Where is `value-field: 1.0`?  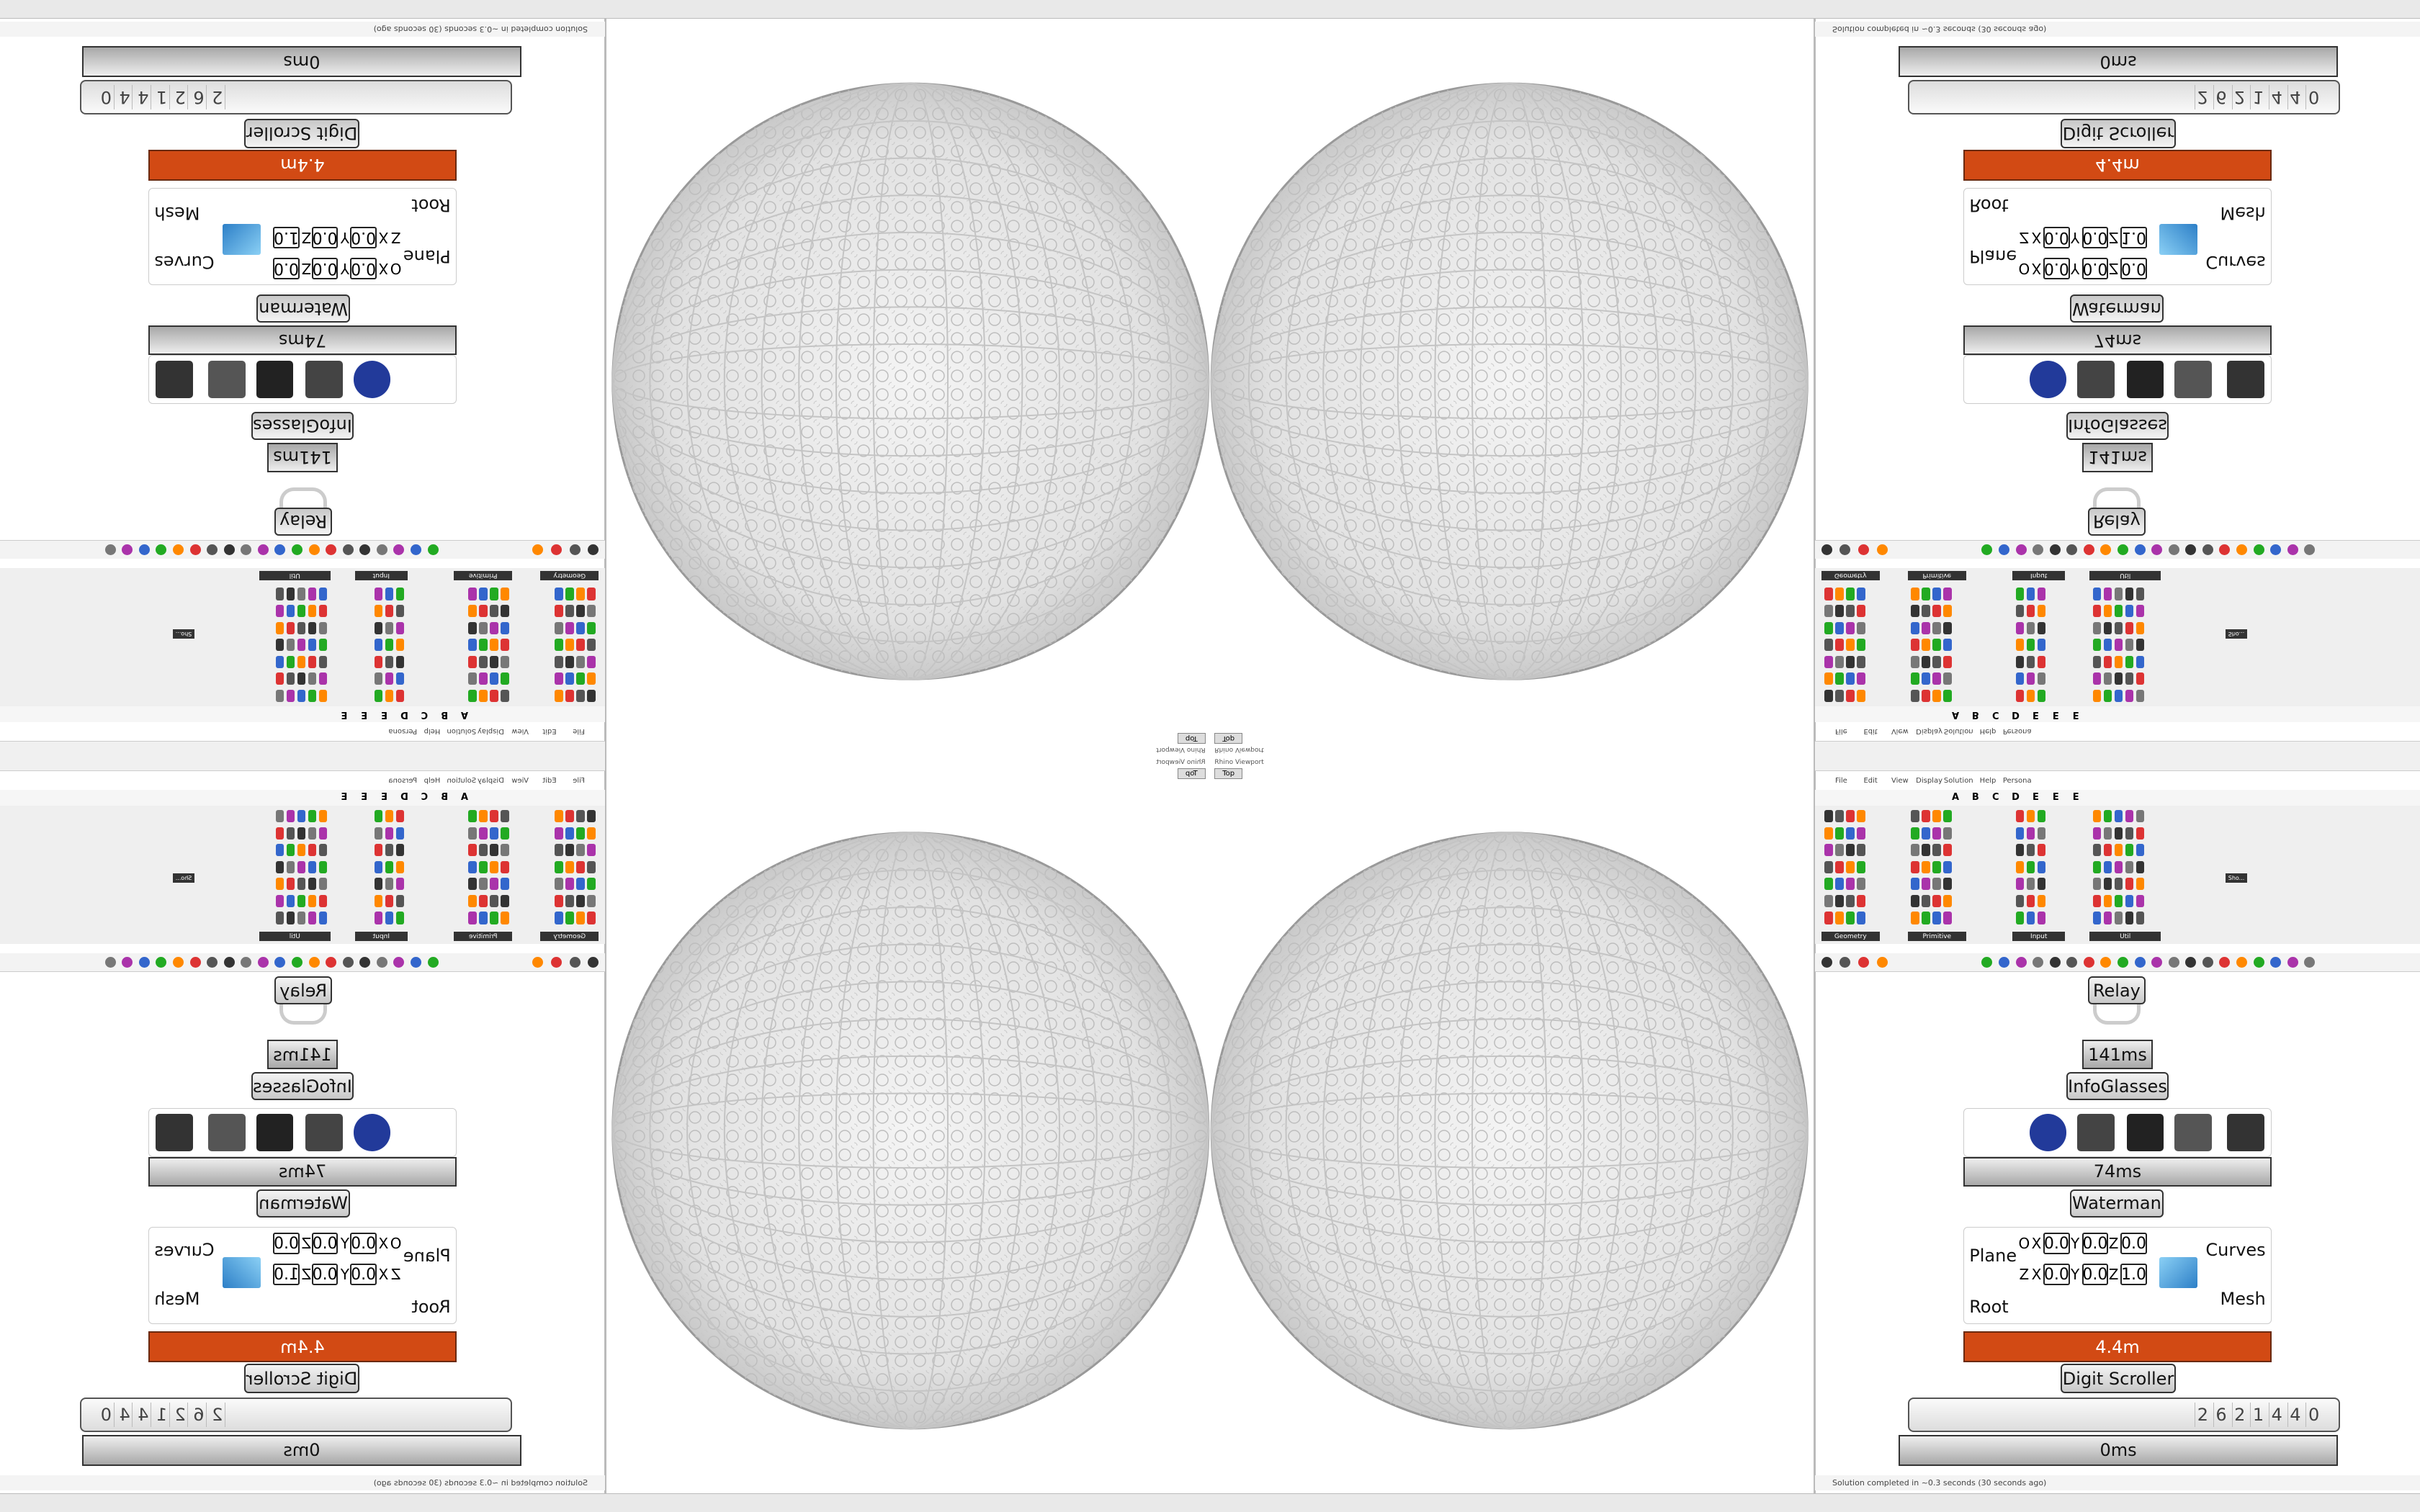 value-field: 1.0 is located at coordinates (2133, 237).